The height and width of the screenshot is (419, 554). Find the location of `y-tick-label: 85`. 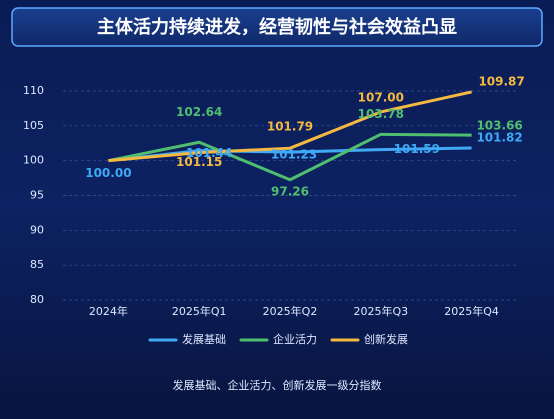

y-tick-label: 85 is located at coordinates (37, 264).